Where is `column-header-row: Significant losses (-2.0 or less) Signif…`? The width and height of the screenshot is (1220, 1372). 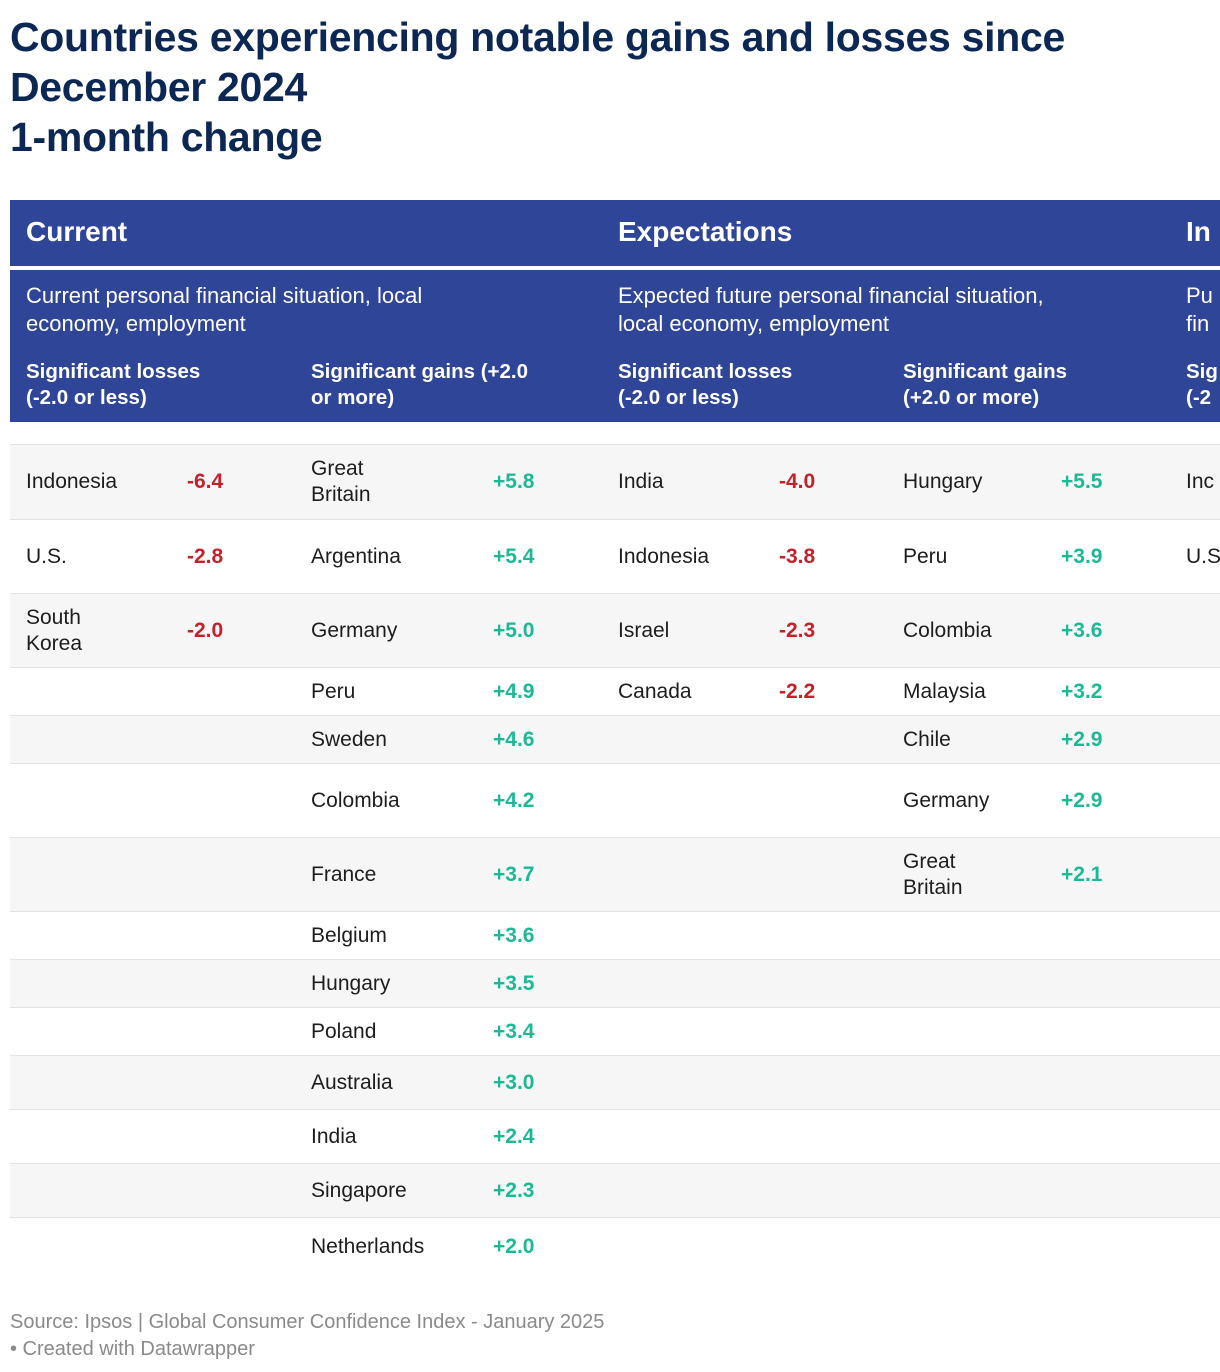
column-header-row: Significant losses (-2.0 or less) Signif… is located at coordinates (615, 385).